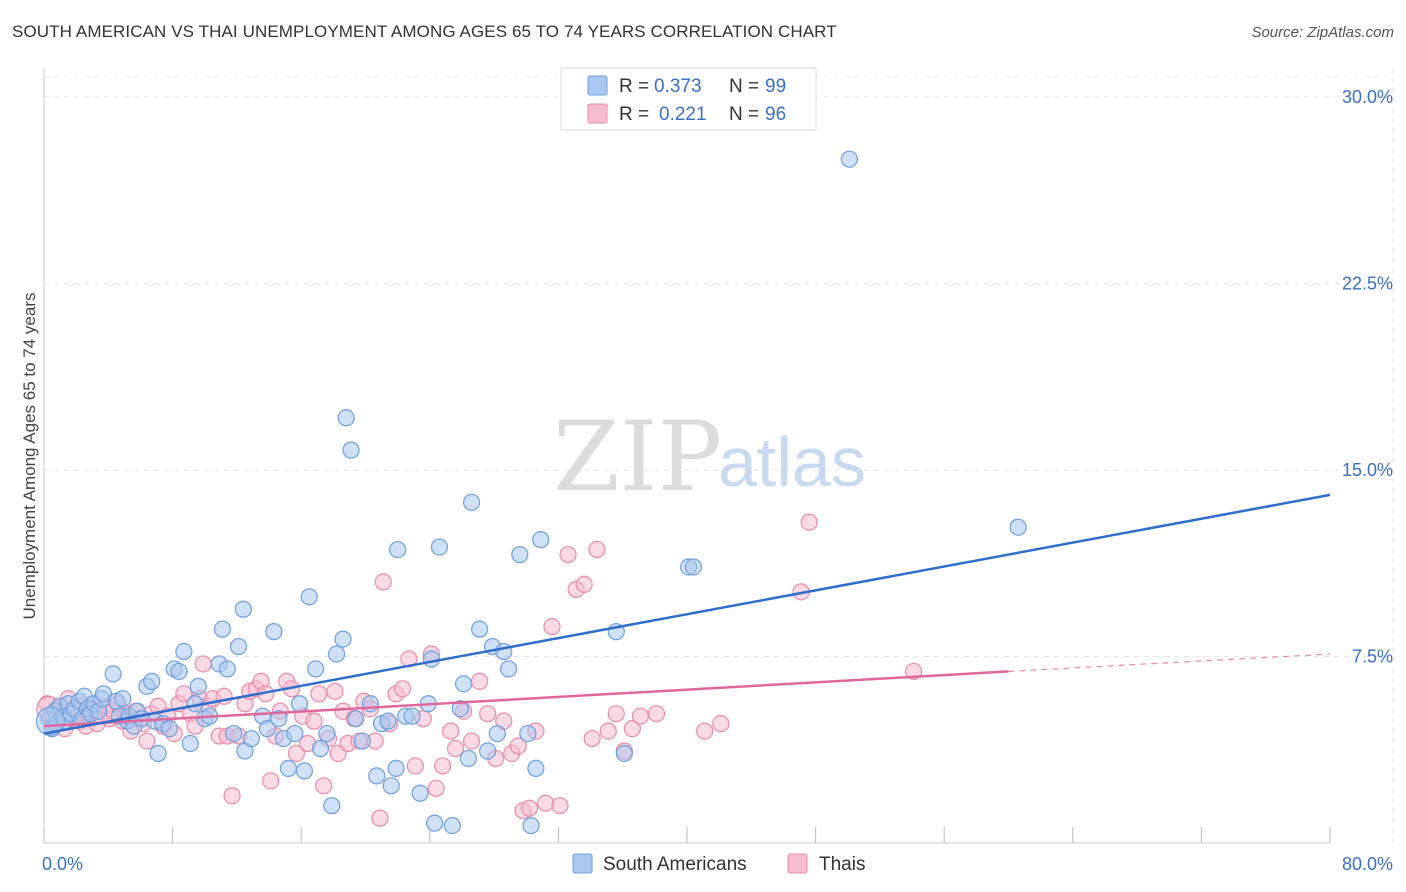 The image size is (1406, 892). Describe the element at coordinates (688, 99) in the screenshot. I see `legend-top: R = 0.373 N = 99 R = 0.221 N = 96` at that location.